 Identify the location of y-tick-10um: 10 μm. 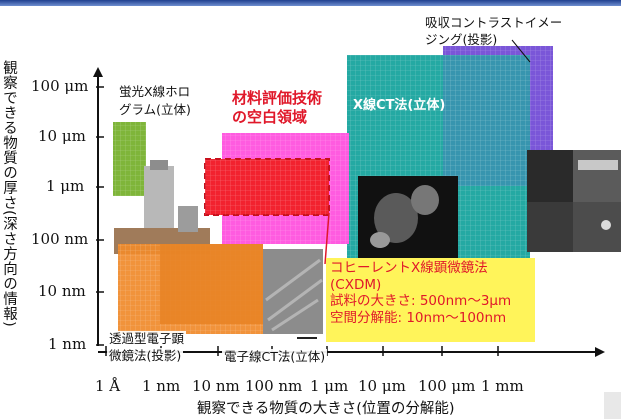
(62, 136).